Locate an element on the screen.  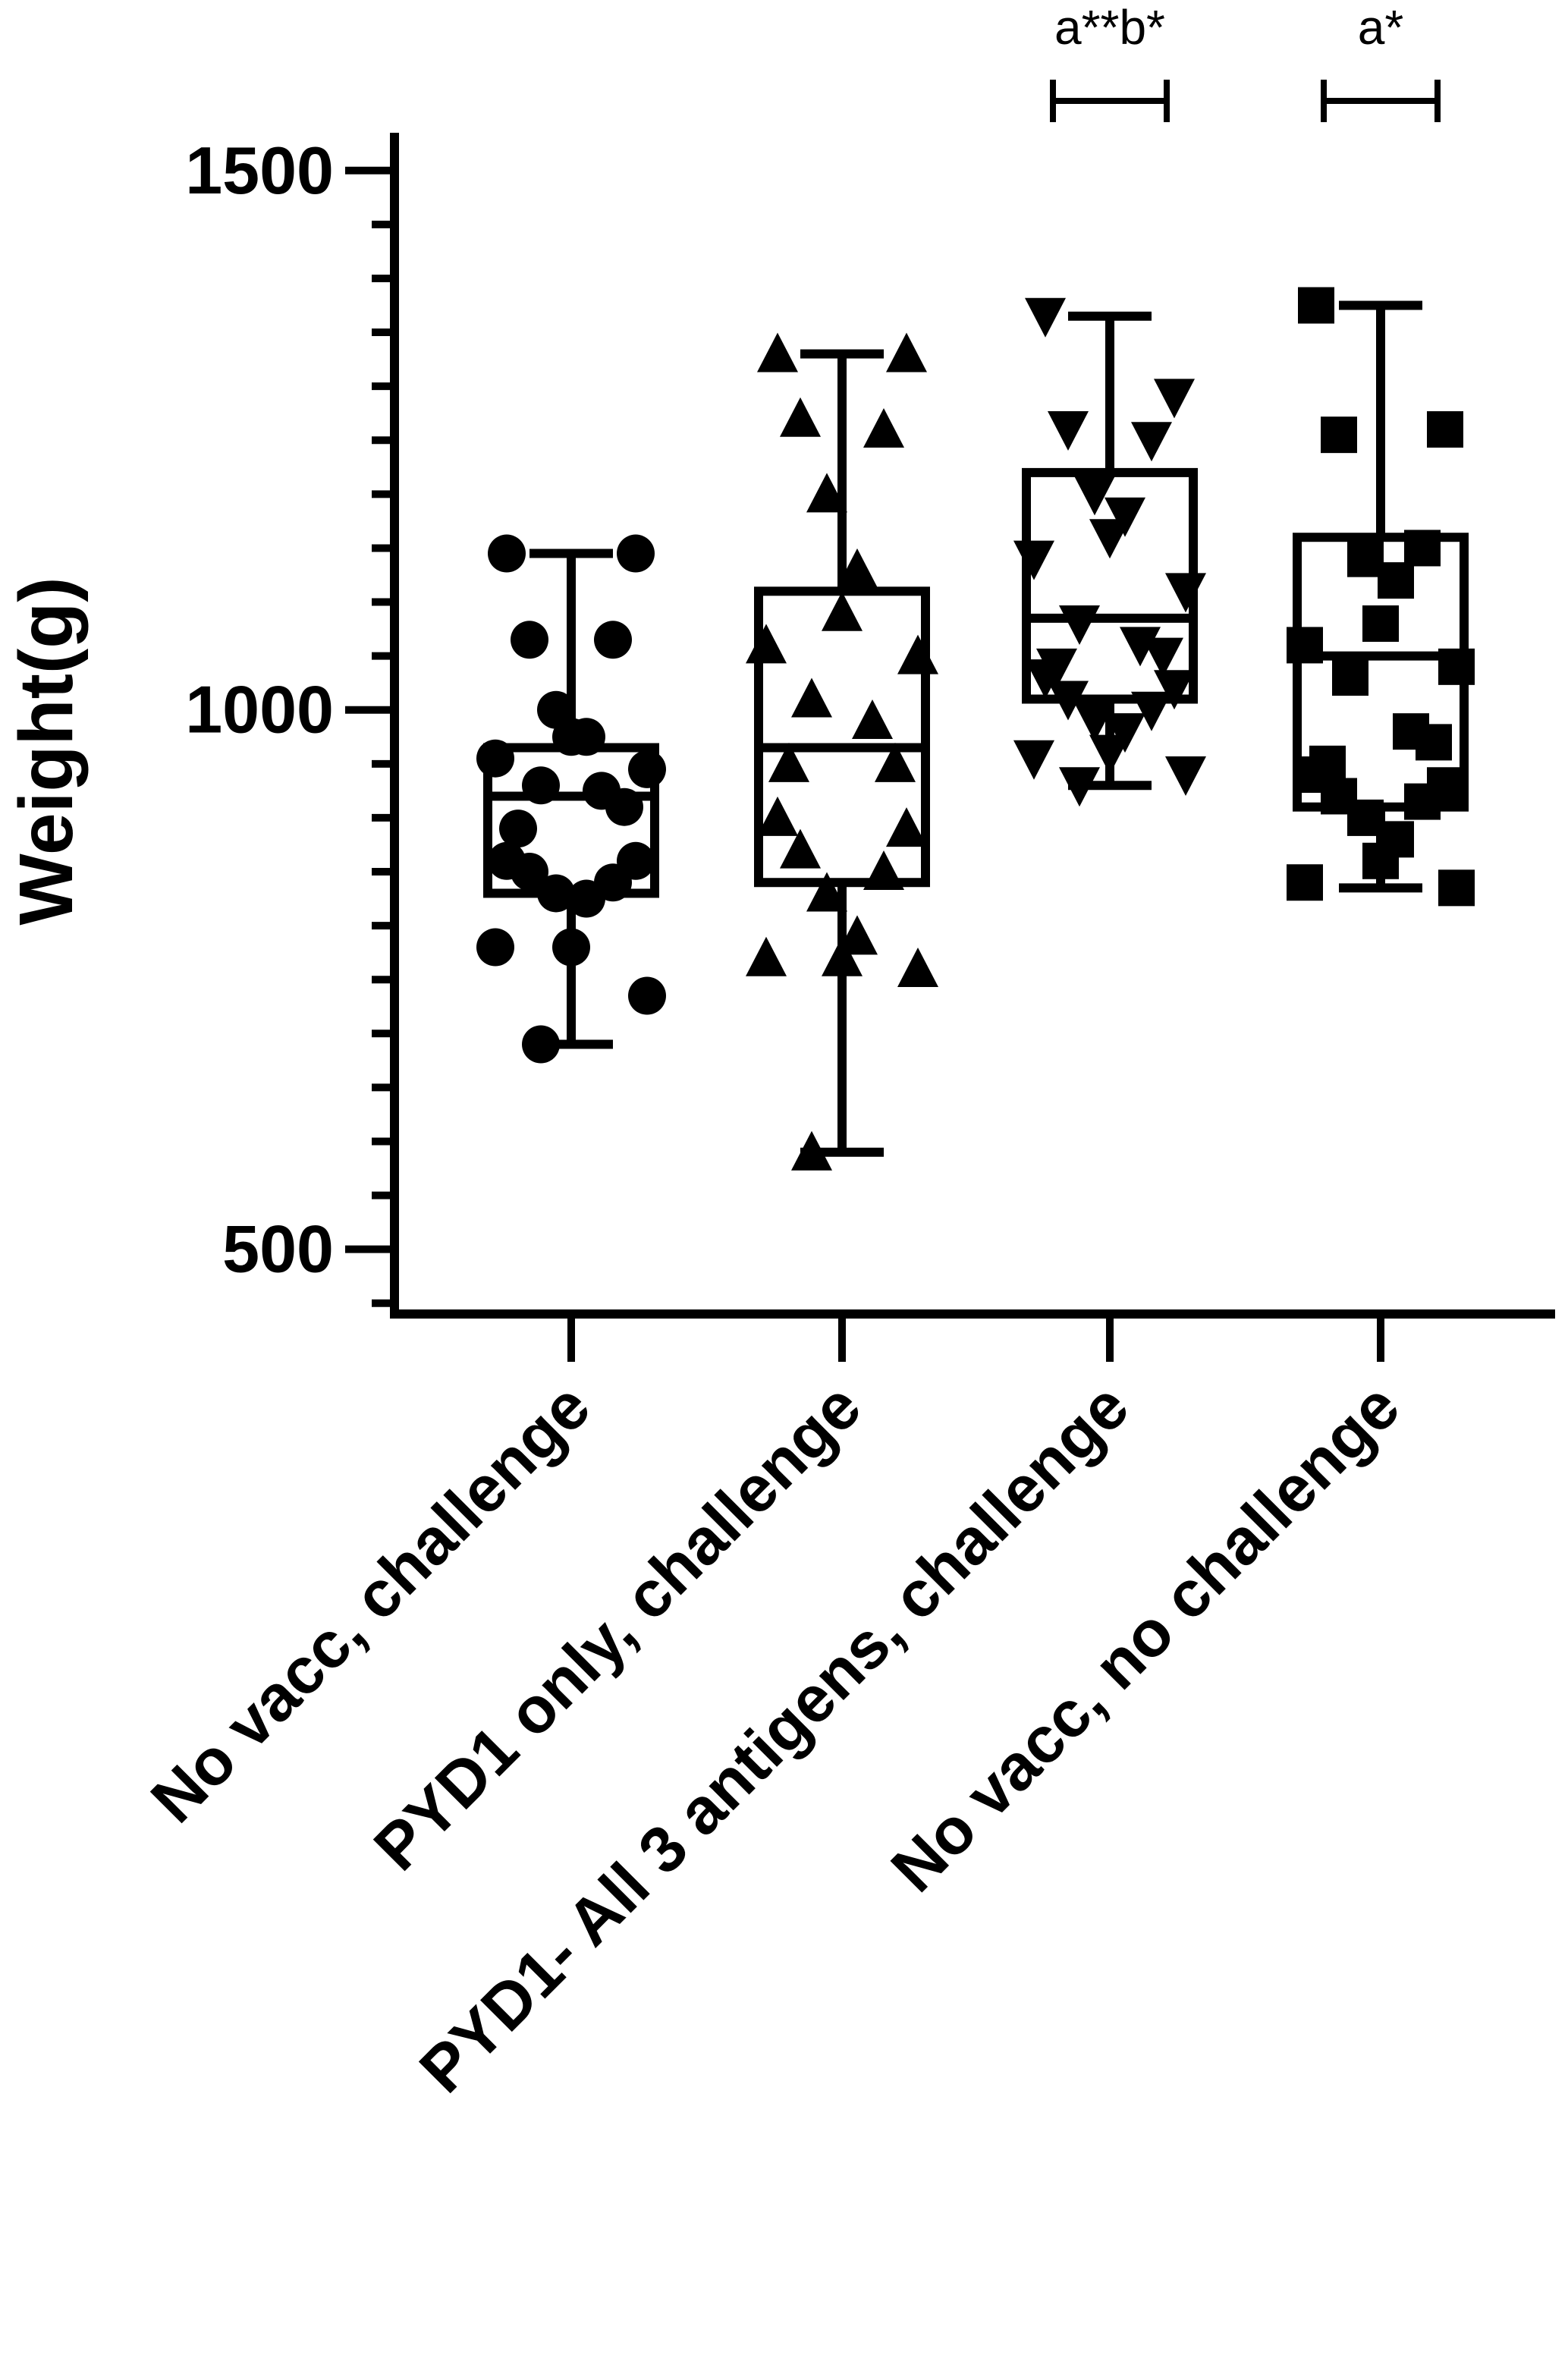
x-ticks is located at coordinates (976, 1338).